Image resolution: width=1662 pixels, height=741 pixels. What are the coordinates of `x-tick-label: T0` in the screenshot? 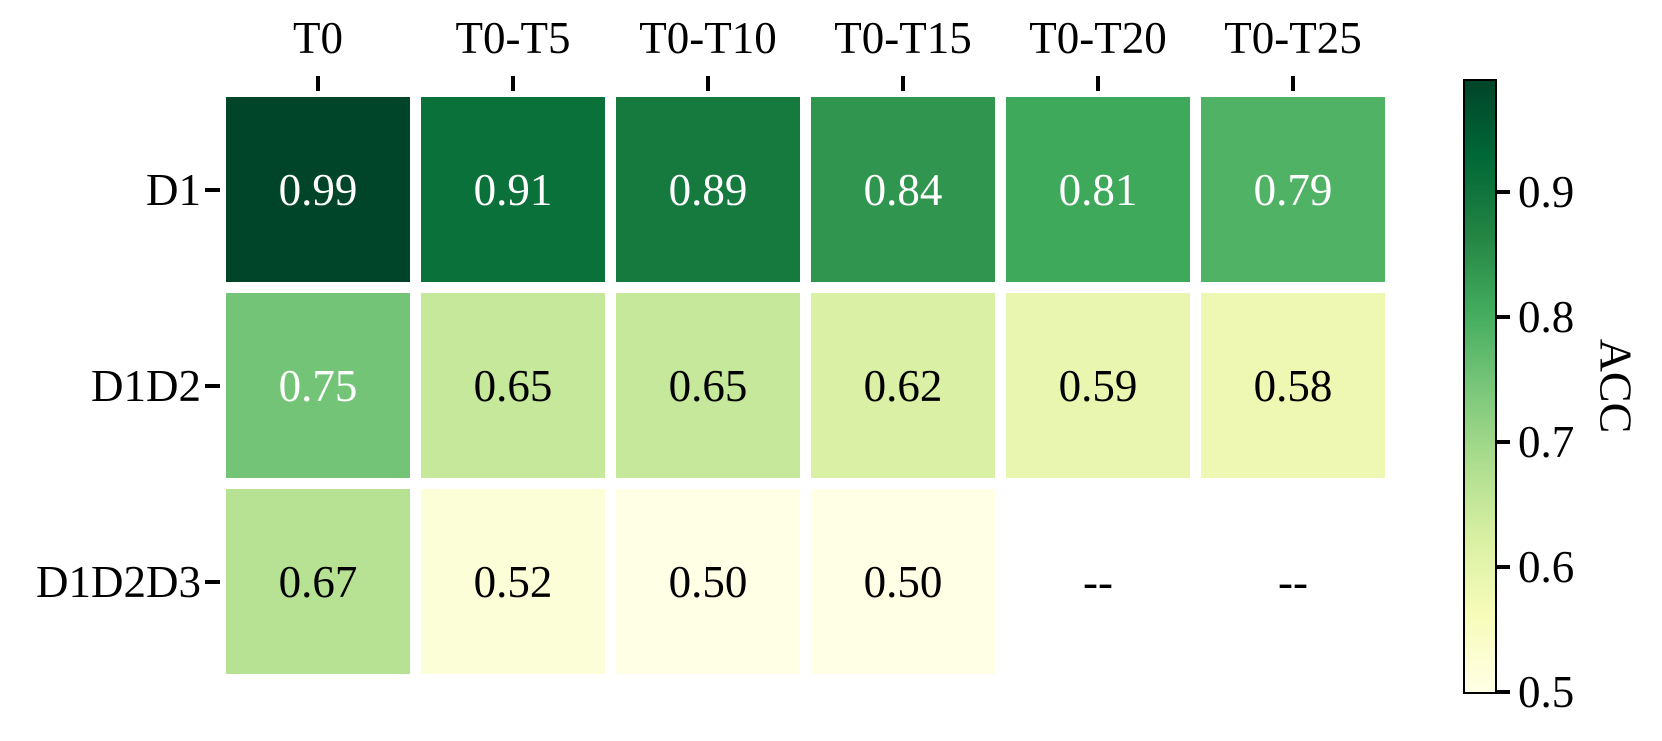 It's located at (318, 38).